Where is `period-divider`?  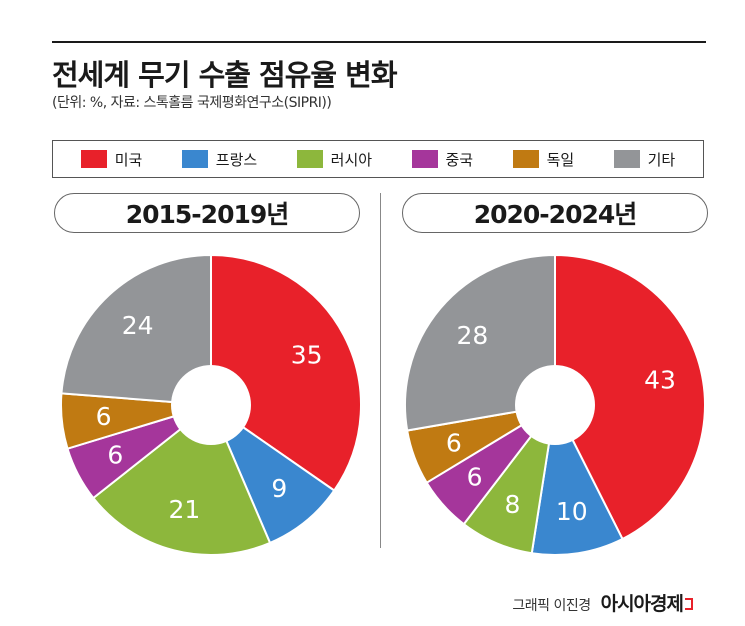 period-divider is located at coordinates (380, 370).